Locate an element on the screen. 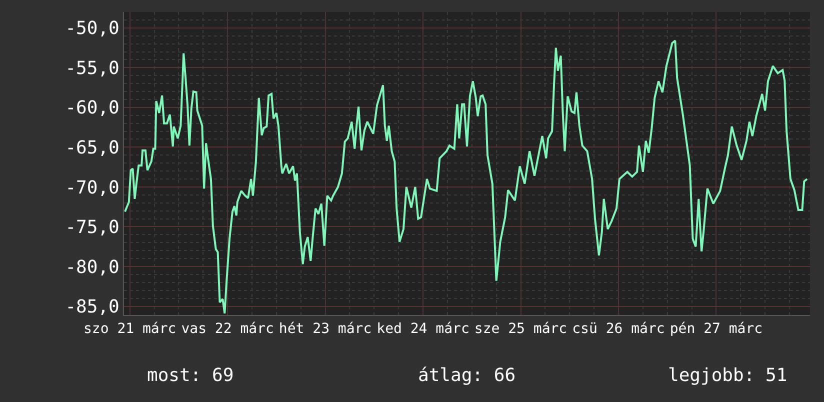 The height and width of the screenshot is (402, 824). y-tick-label: -85,0 is located at coordinates (92, 307).